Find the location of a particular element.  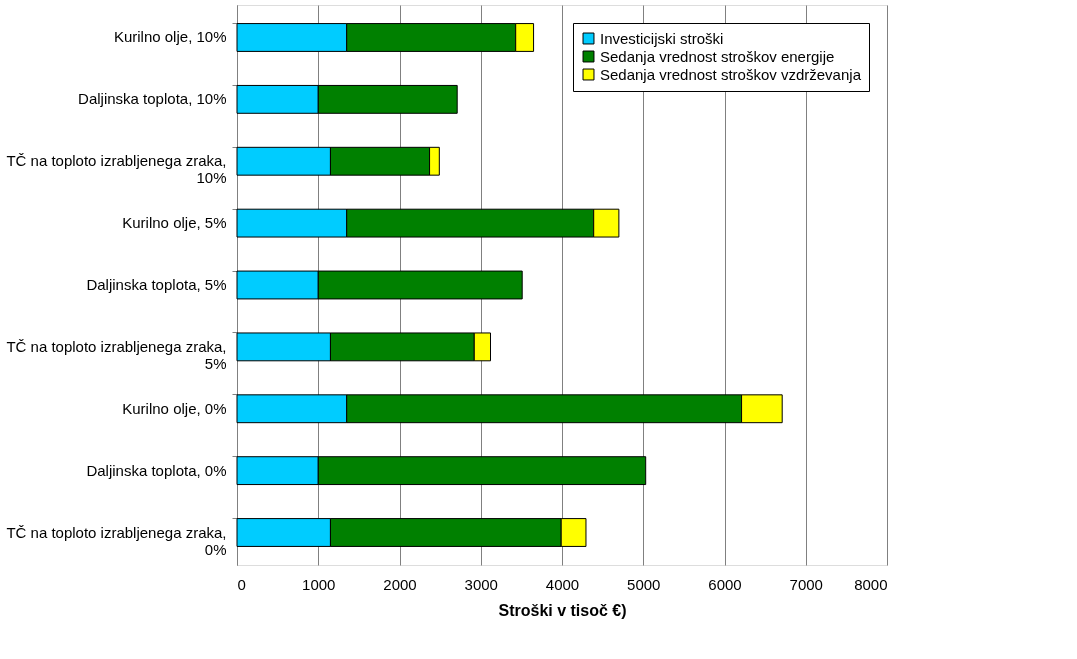

y-tick-label: Kurilno olje, 10% is located at coordinates (170, 37).